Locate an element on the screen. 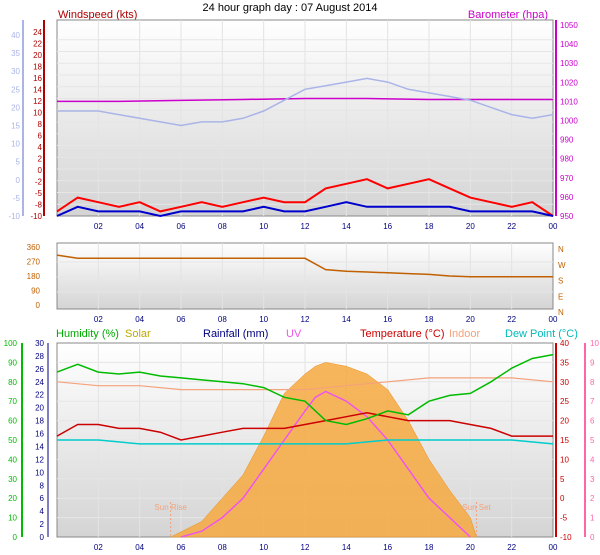 The image size is (600, 555). rain-tick-label: 2 is located at coordinates (42, 524).